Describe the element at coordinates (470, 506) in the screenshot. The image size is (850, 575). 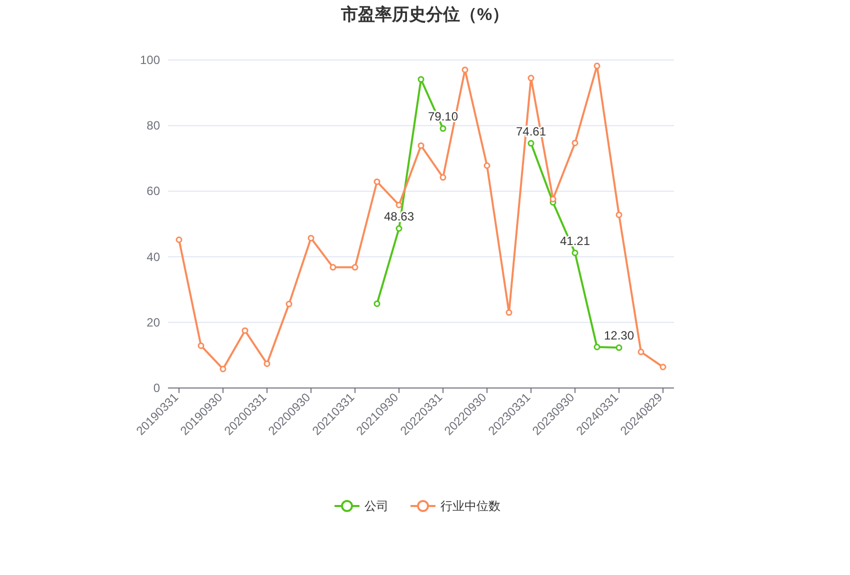
I see `legend-label: 行业中位数` at that location.